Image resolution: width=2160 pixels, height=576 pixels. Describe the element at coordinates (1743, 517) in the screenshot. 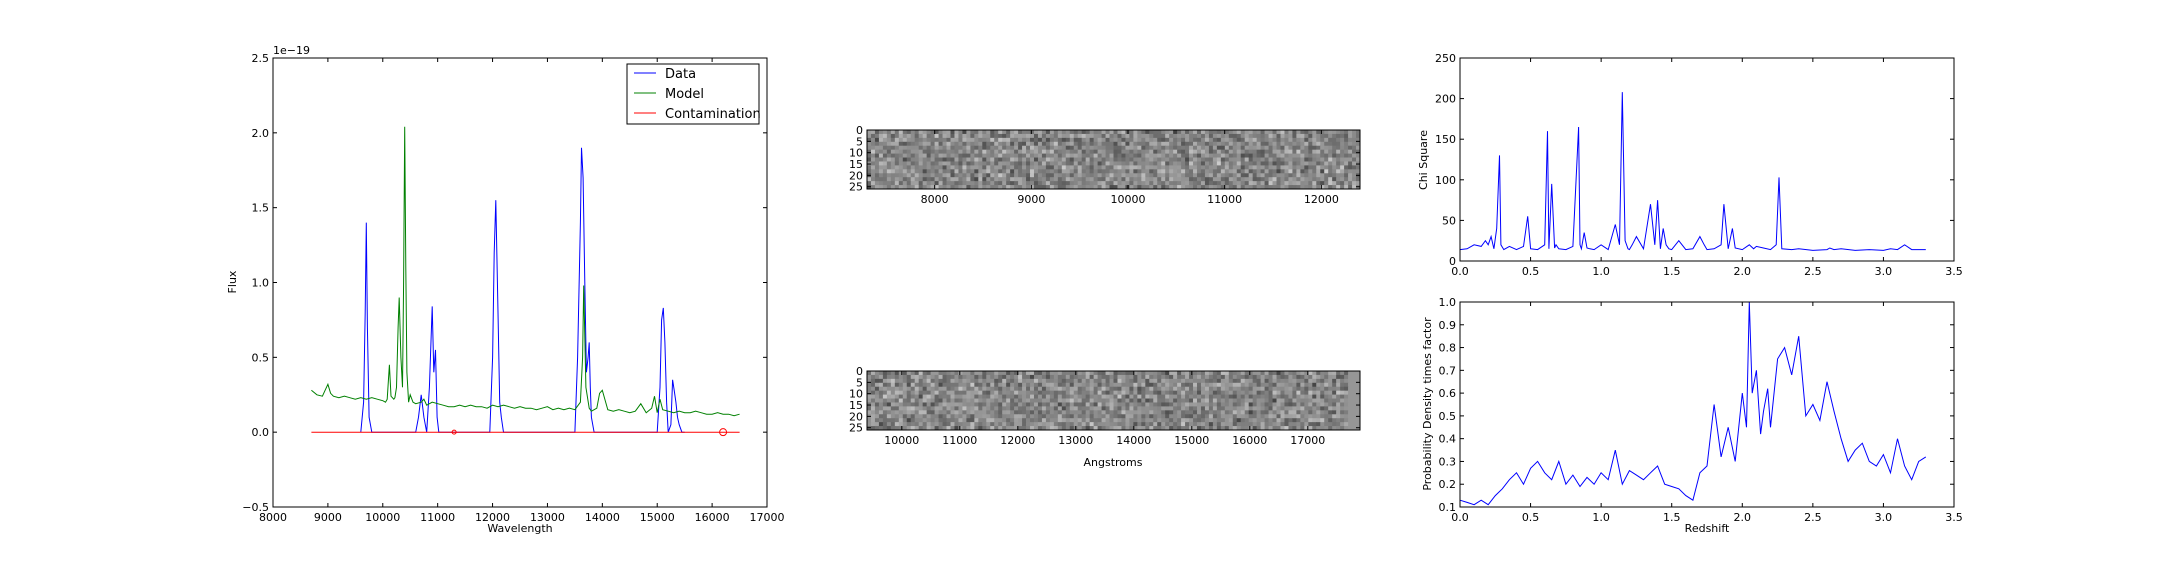

I see `pdf-xtick-label: 2.0` at that location.